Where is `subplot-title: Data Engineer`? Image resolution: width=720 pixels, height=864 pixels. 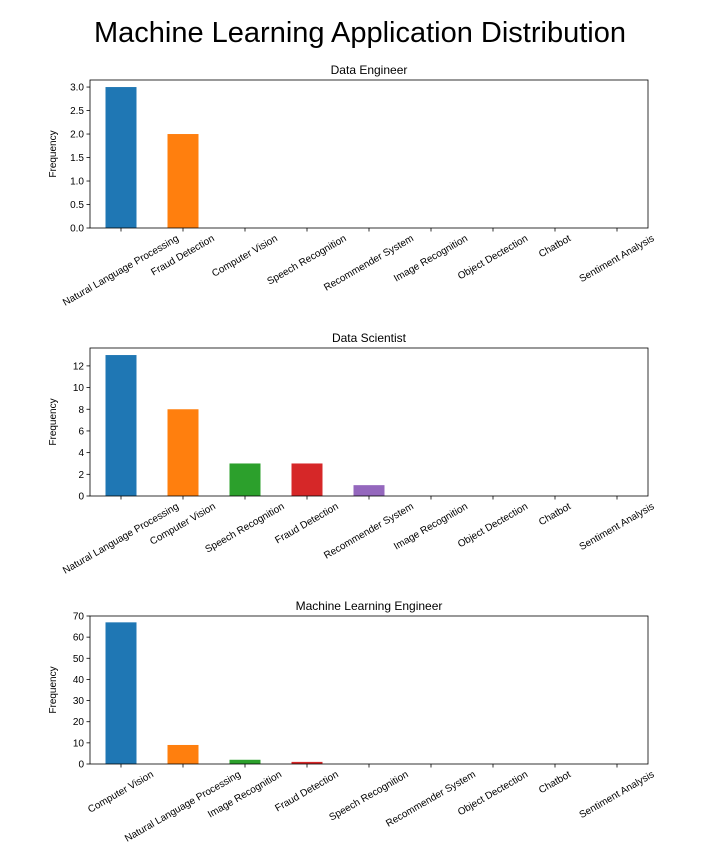 subplot-title: Data Engineer is located at coordinates (369, 70).